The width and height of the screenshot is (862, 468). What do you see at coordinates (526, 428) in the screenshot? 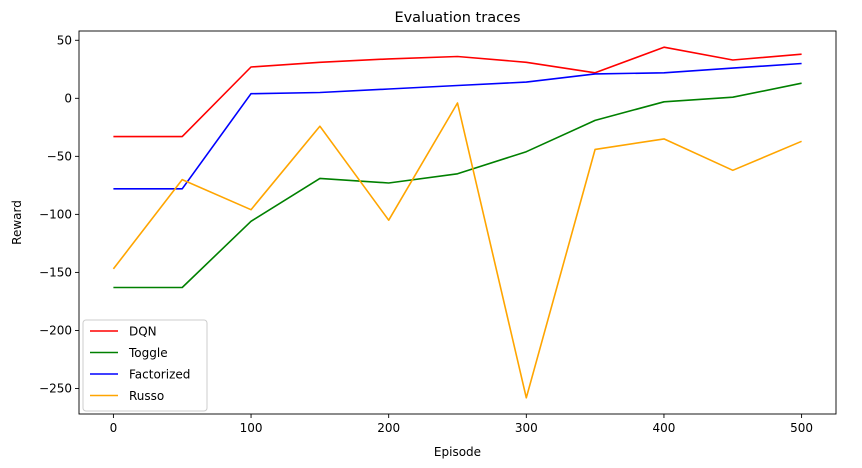
I see `x-tick-label: 300` at bounding box center [526, 428].